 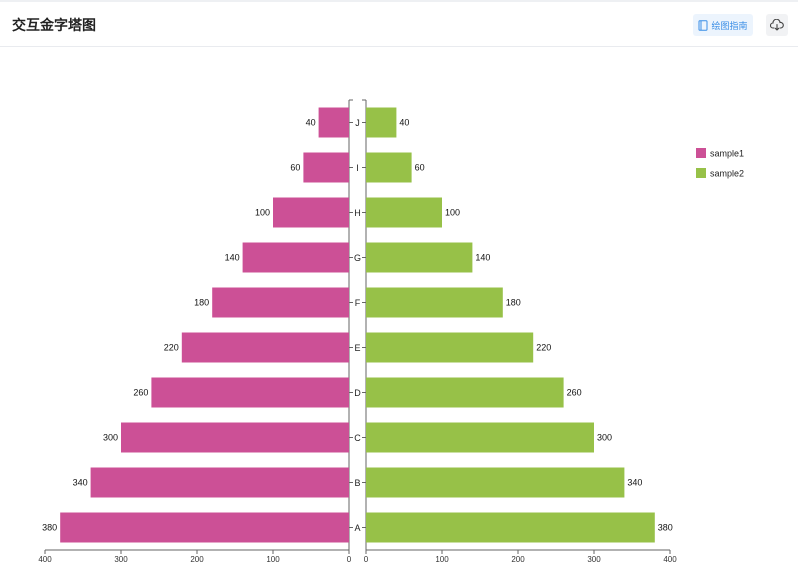 What do you see at coordinates (295, 168) in the screenshot?
I see `bar-label-sample1: 60` at bounding box center [295, 168].